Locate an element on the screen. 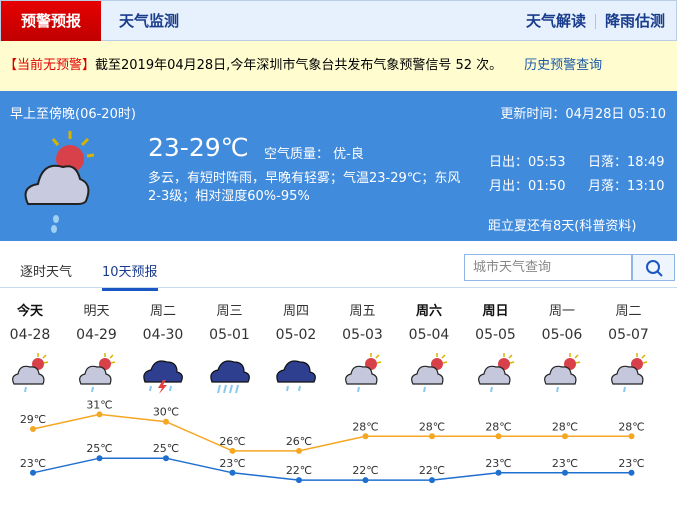 Image resolution: width=677 pixels, height=512 pixels. thunderstorm-icon is located at coordinates (163, 373).